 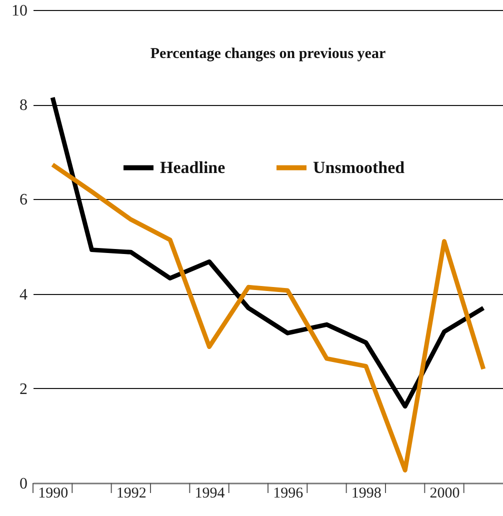 I want to click on y-tick-label: 4, so click(x=24, y=295).